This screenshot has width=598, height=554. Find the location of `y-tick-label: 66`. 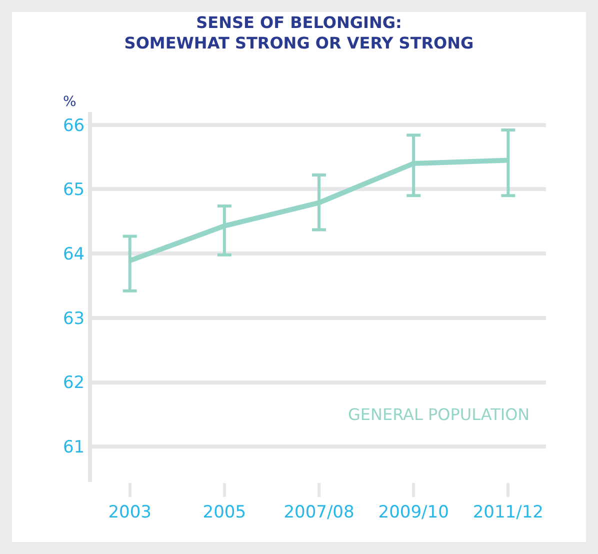

y-tick-label: 66 is located at coordinates (73, 126).